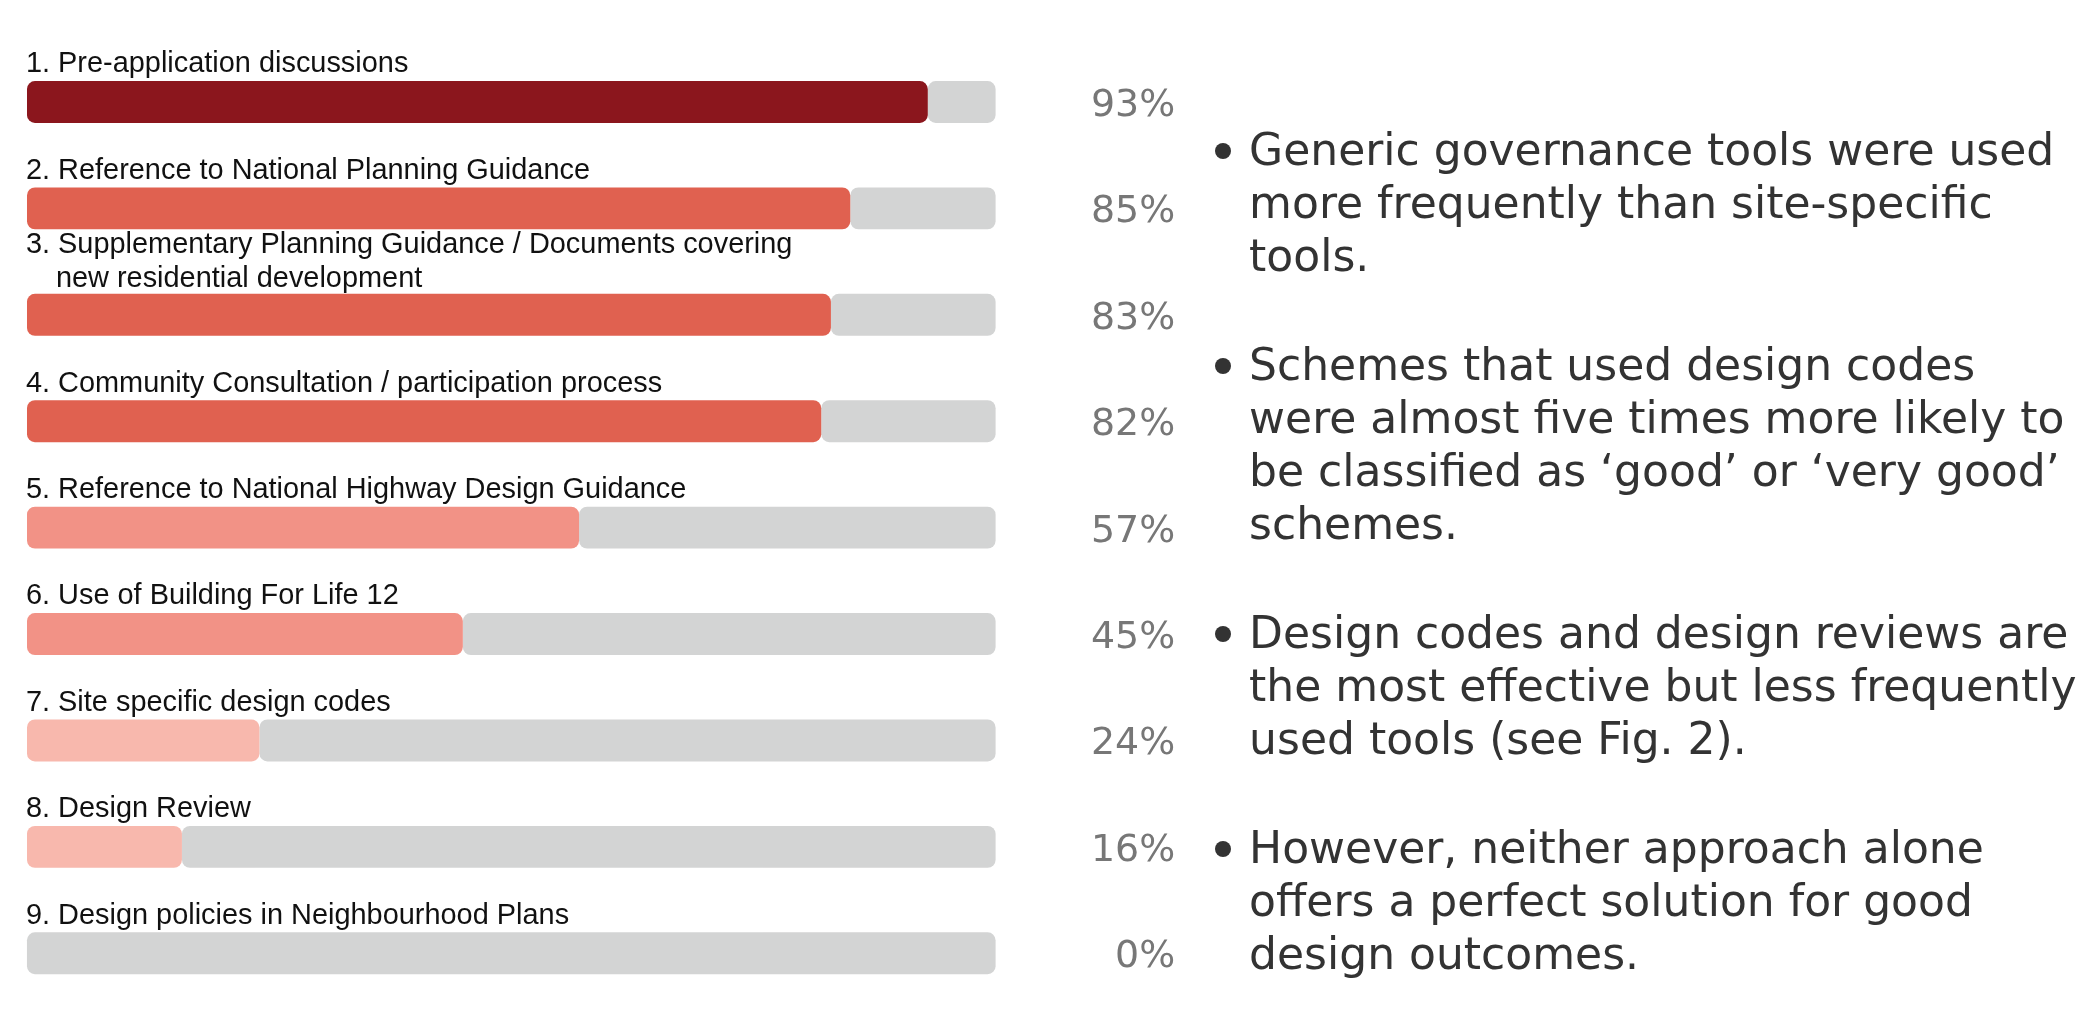 The width and height of the screenshot is (2091, 1012). What do you see at coordinates (344, 381) in the screenshot?
I see `y-tick-label: 4. Community Consultation / participation process` at bounding box center [344, 381].